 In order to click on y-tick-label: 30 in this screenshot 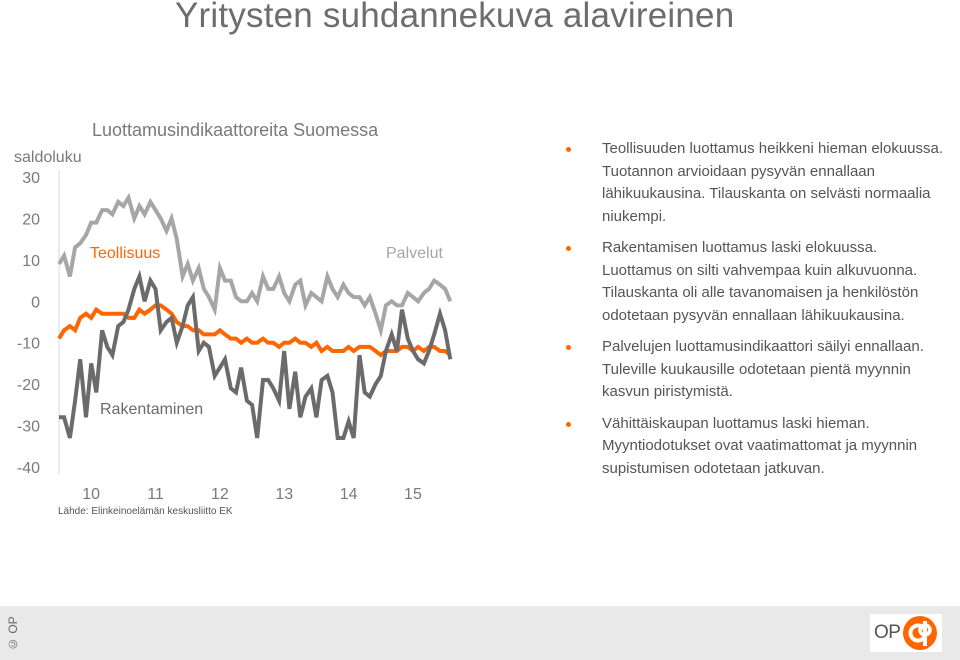, I will do `click(31, 178)`.